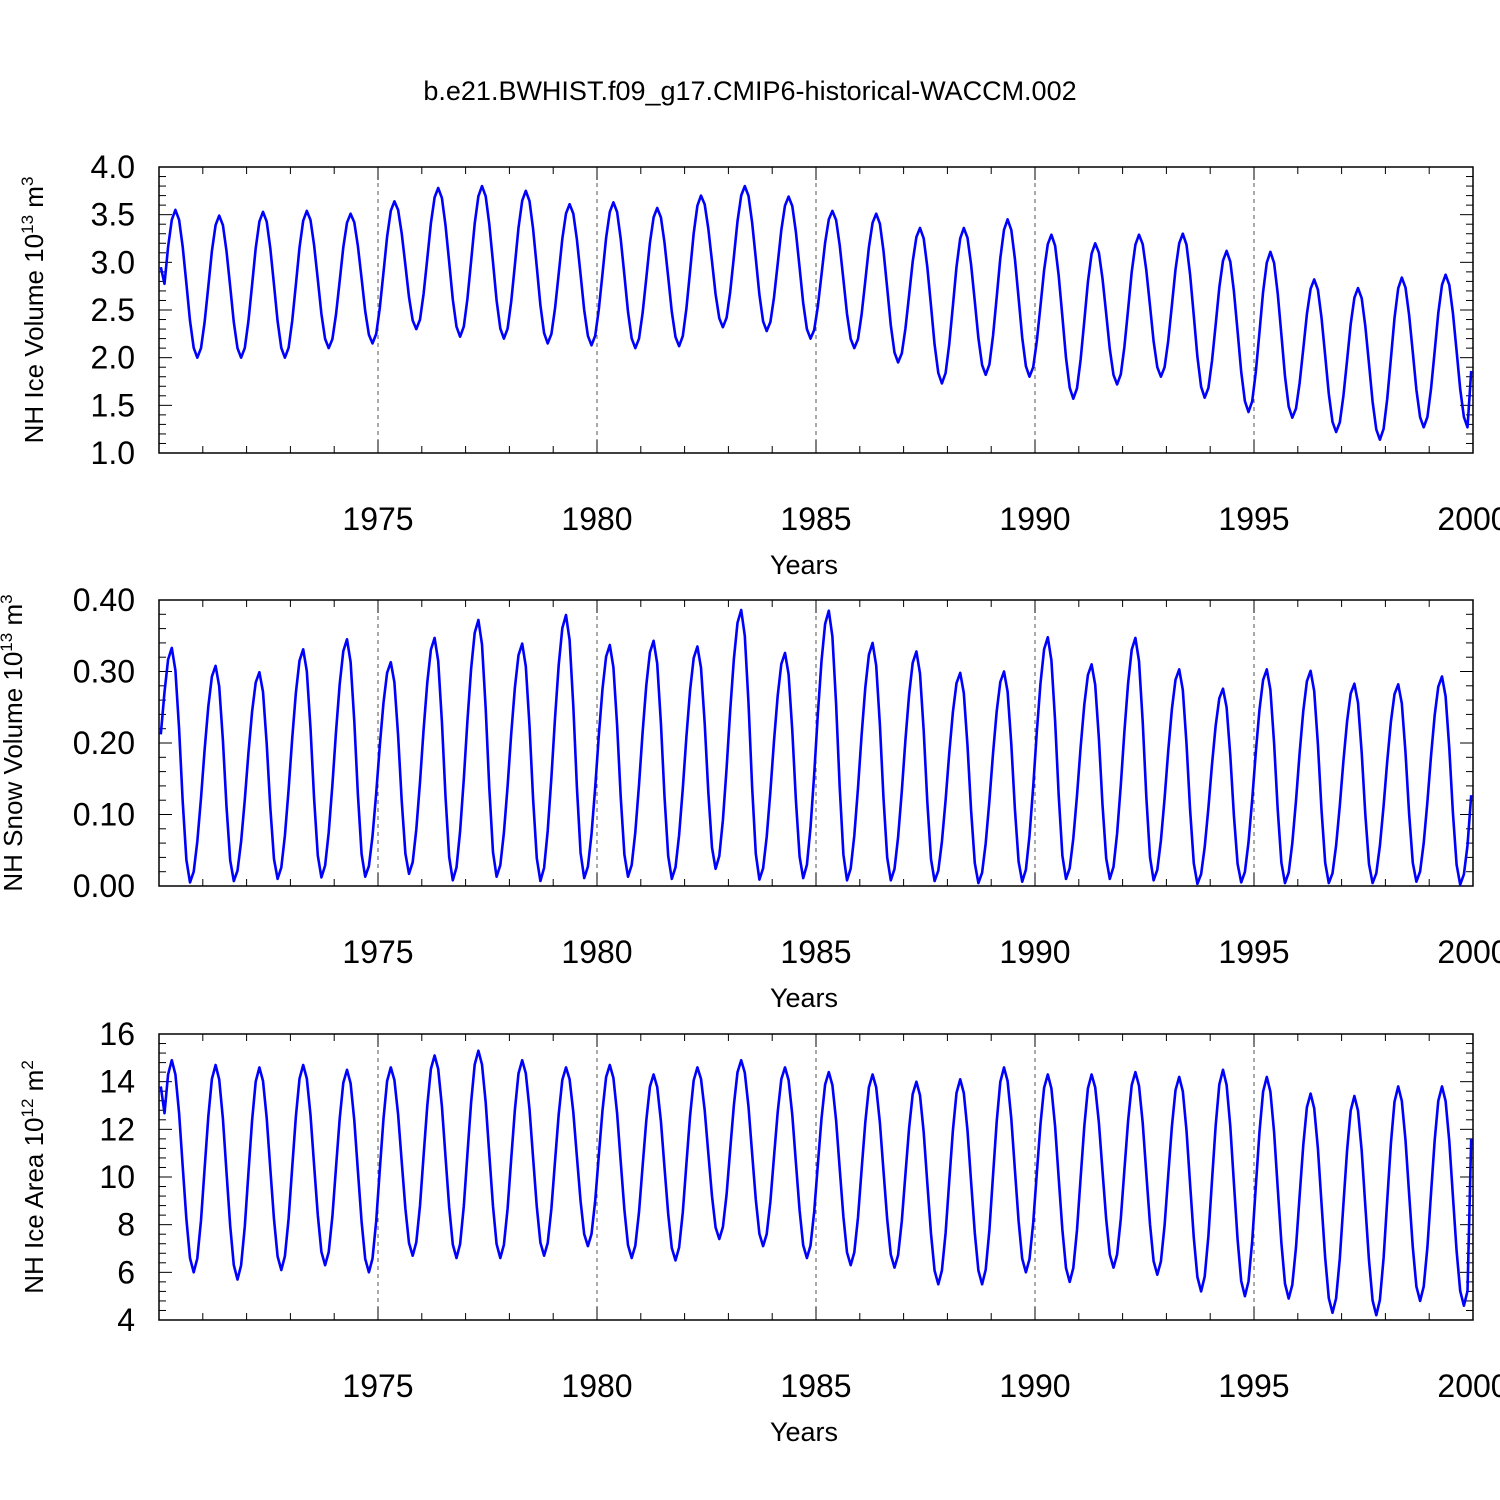 The image size is (1500, 1500). What do you see at coordinates (104, 743) in the screenshot?
I see `y-tick-label: 0.20` at bounding box center [104, 743].